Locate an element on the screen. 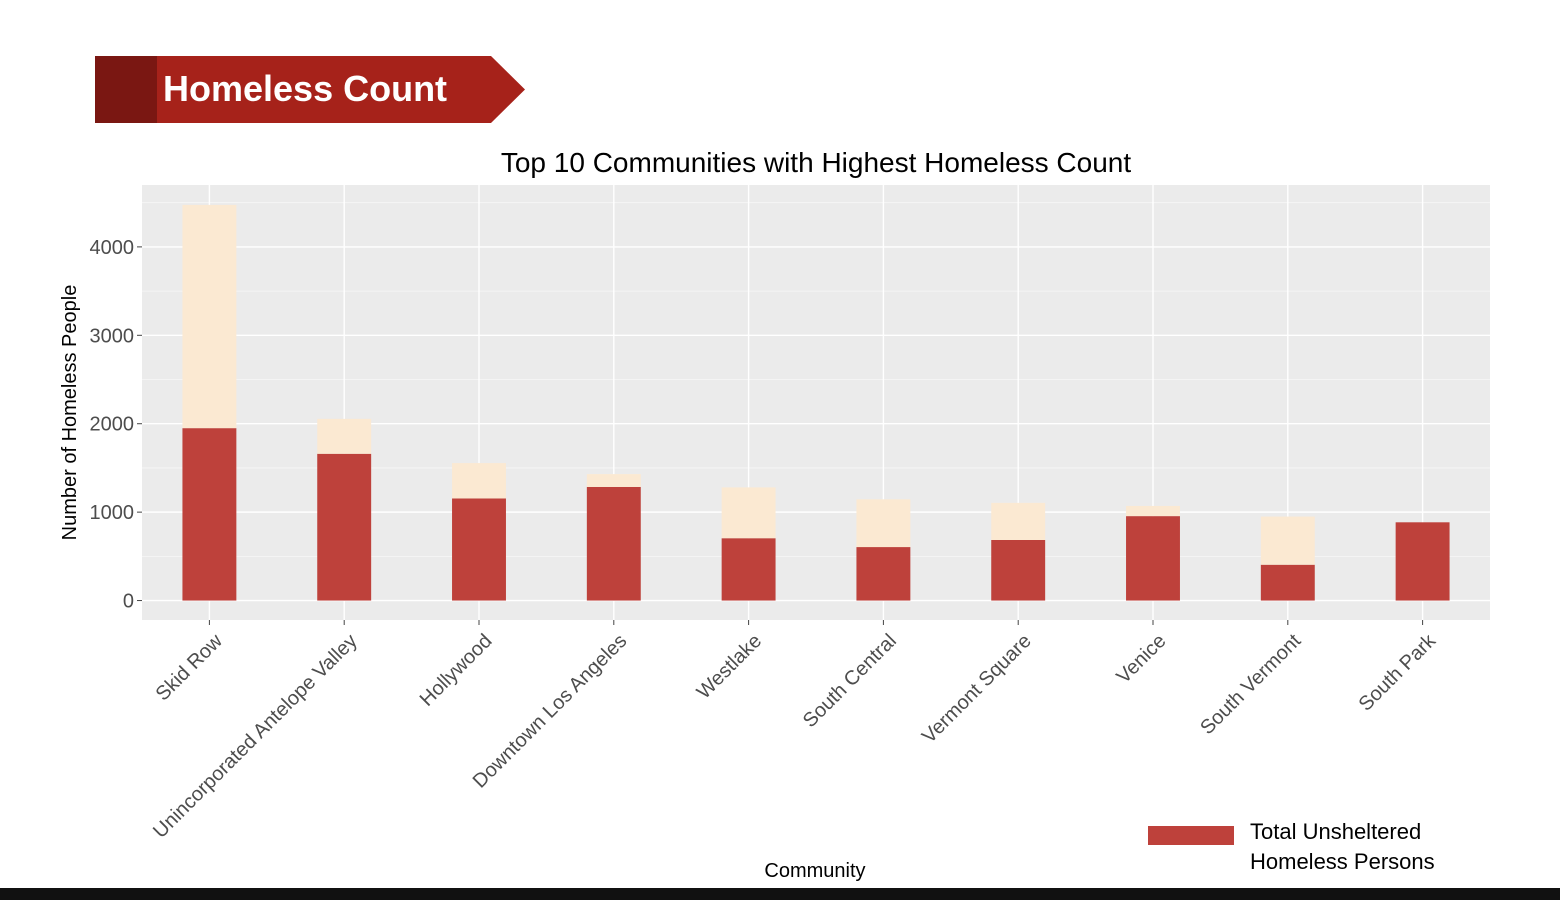 The image size is (1560, 900). x-tick-label: South Central is located at coordinates (850, 681).